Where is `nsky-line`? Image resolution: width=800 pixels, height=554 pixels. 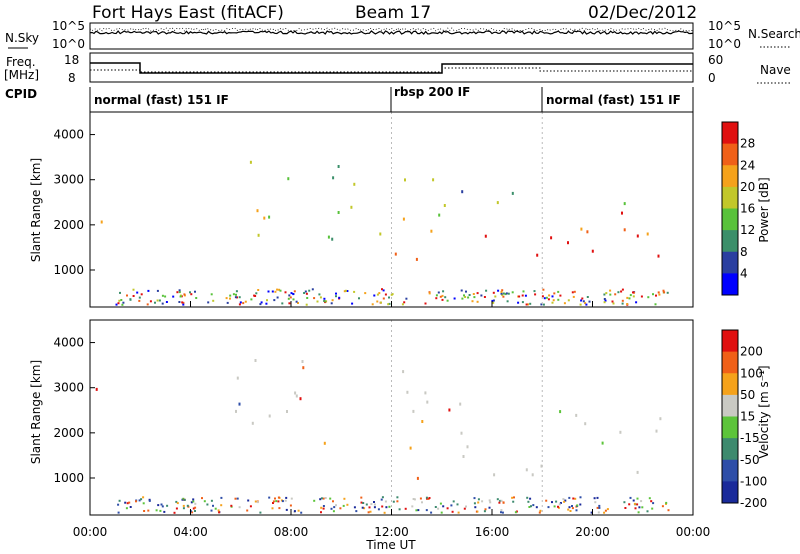
nsky-line is located at coordinates (391, 32).